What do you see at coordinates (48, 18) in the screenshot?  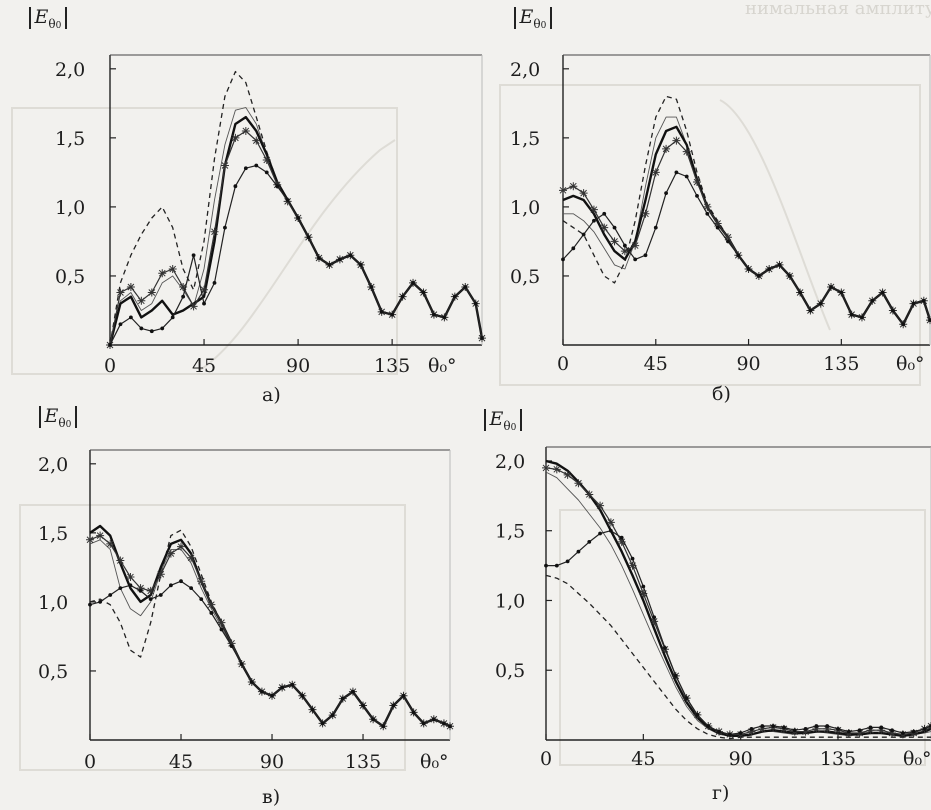 I see `y-axis-label-a: Eθ0` at bounding box center [48, 18].